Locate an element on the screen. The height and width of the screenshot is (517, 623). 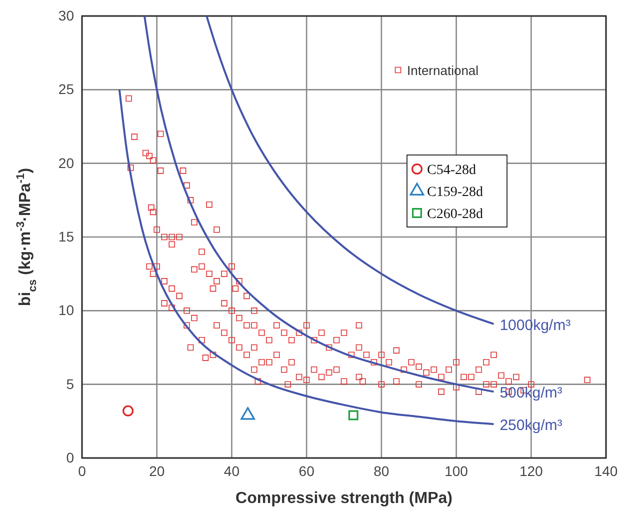
x-tick-label: 100 is located at coordinates (456, 470).